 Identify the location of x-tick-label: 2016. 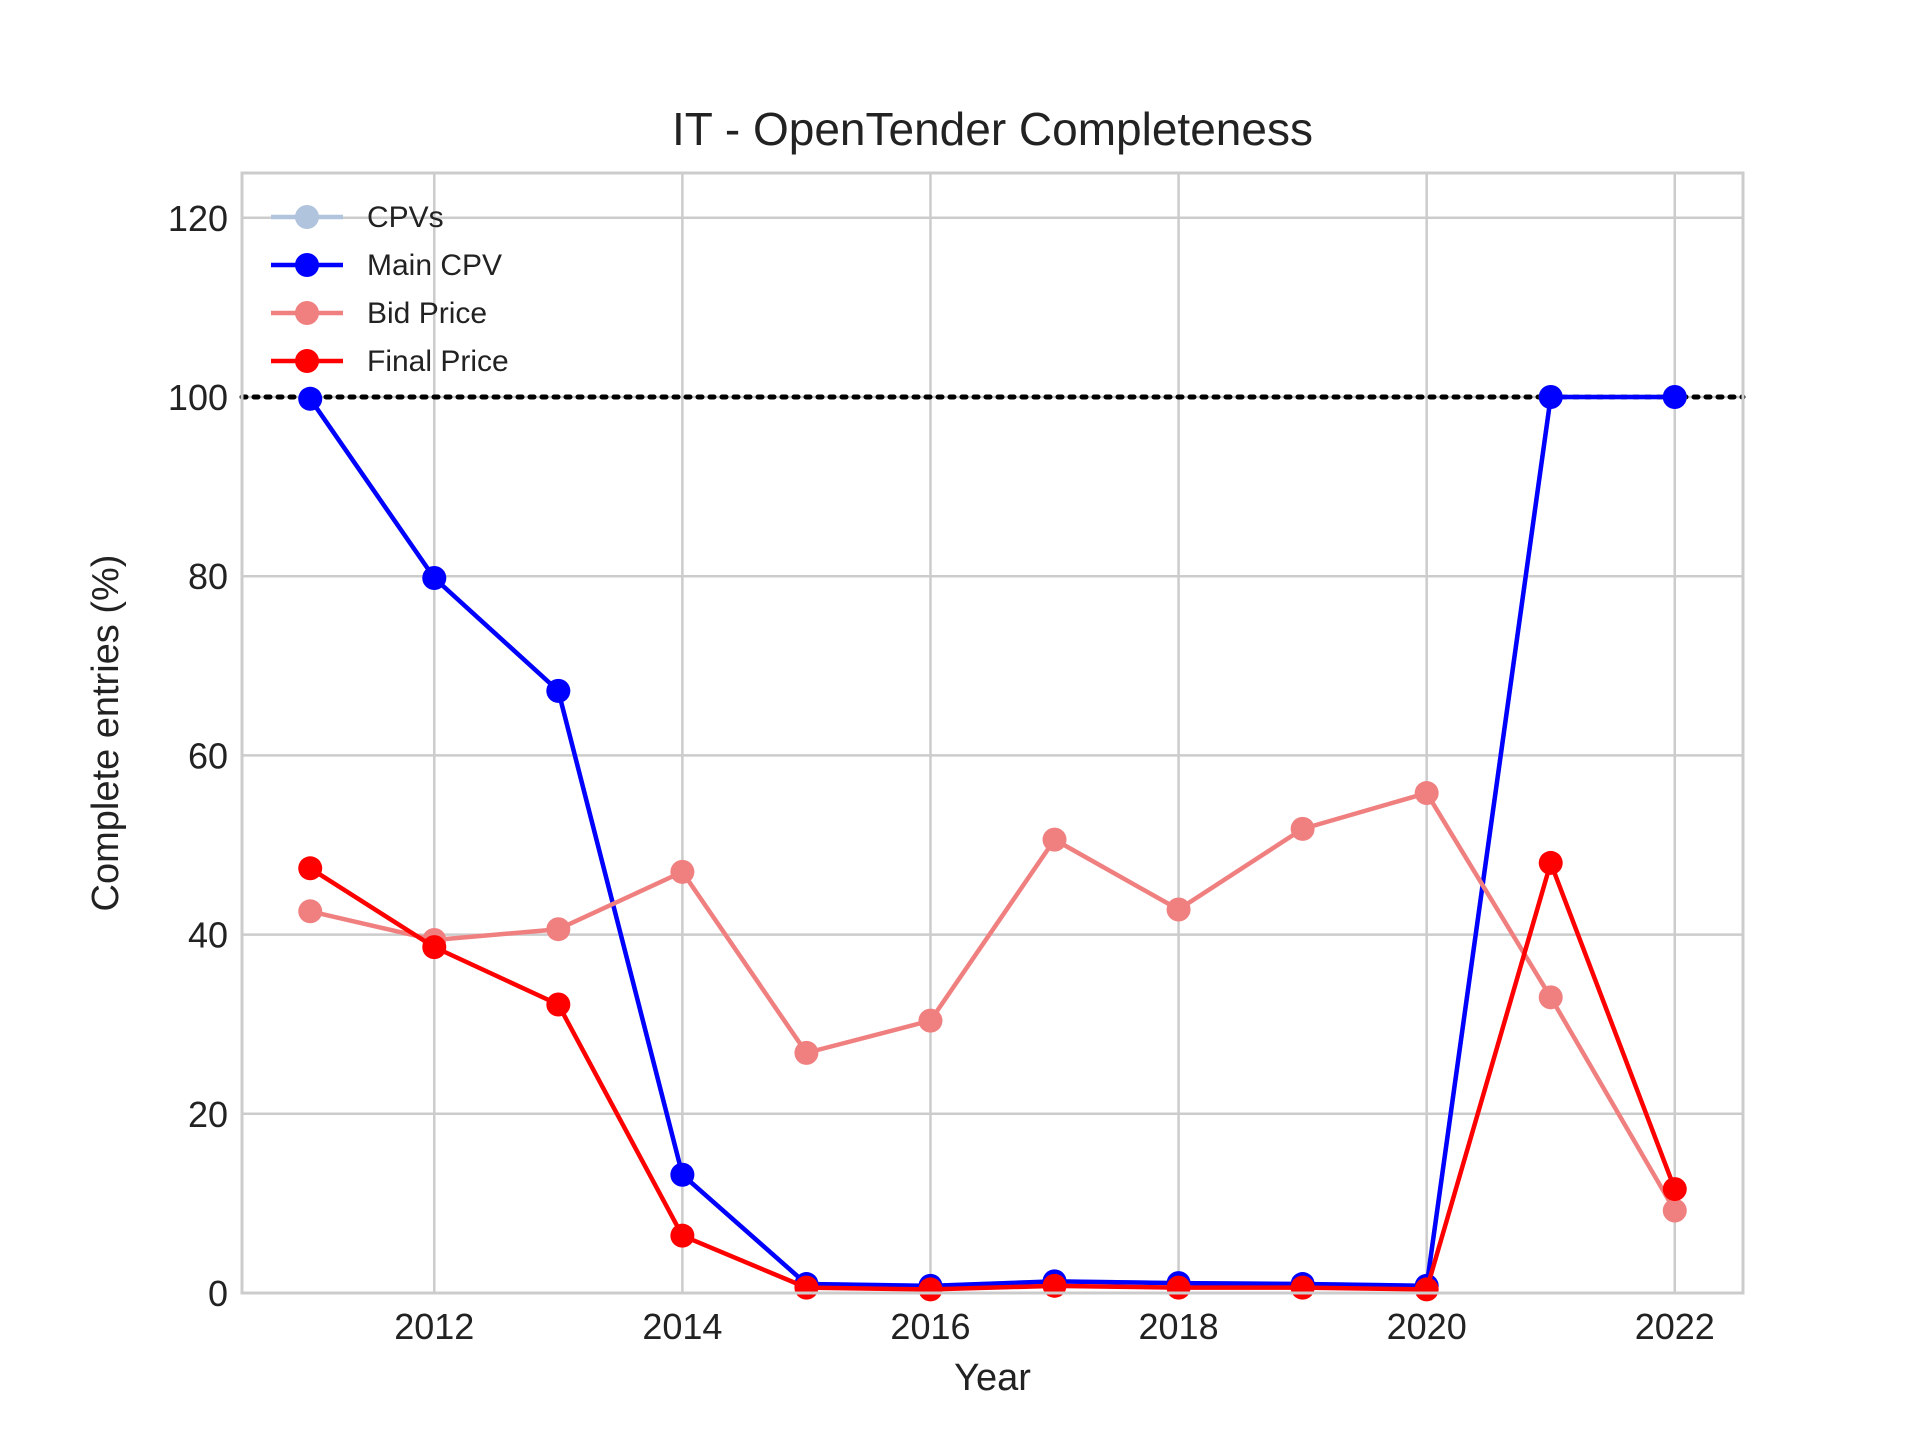
(930, 1326).